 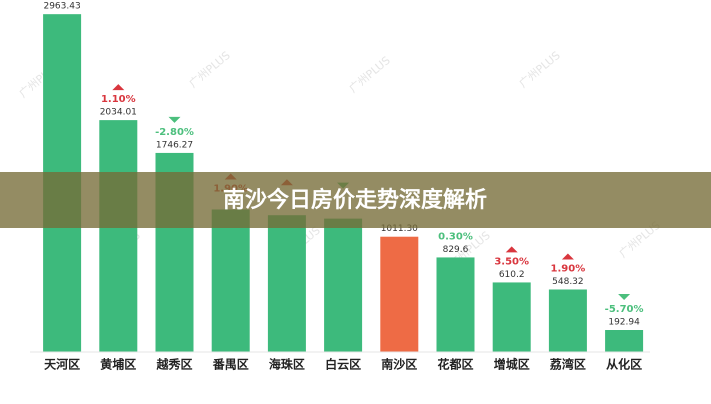 What do you see at coordinates (118, 99) in the screenshot?
I see `change-label: 1.10%` at bounding box center [118, 99].